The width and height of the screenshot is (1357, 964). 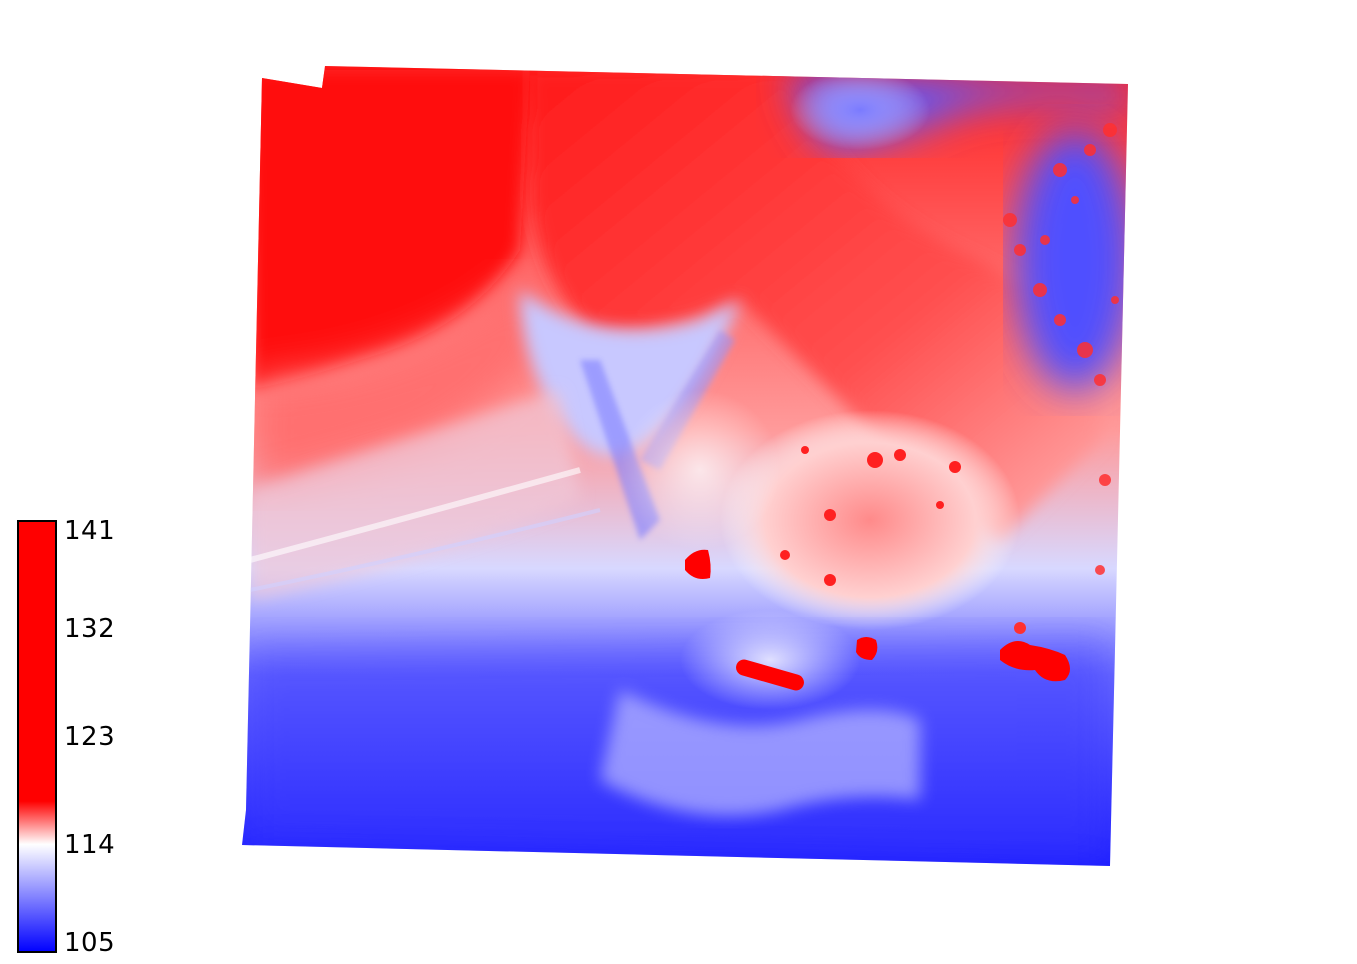 What do you see at coordinates (770, 675) in the screenshot?
I see `red-feature` at bounding box center [770, 675].